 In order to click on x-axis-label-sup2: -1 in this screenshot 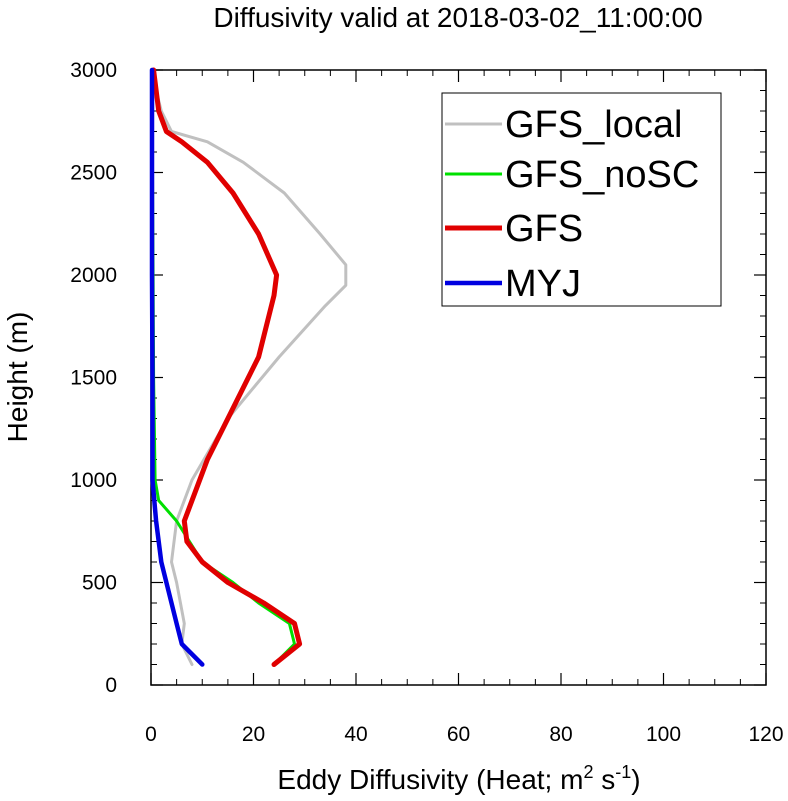, I will do `click(623, 772)`.